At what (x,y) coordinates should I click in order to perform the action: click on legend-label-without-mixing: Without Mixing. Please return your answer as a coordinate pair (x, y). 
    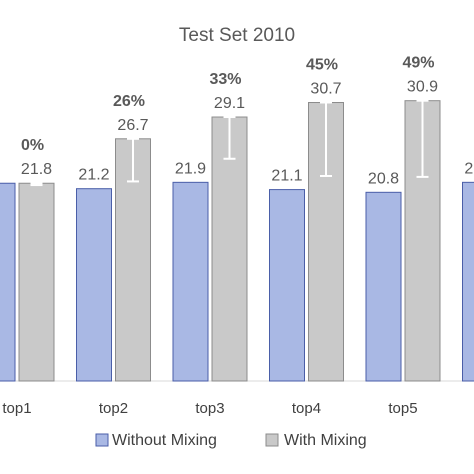
    Looking at the image, I should click on (164, 440).